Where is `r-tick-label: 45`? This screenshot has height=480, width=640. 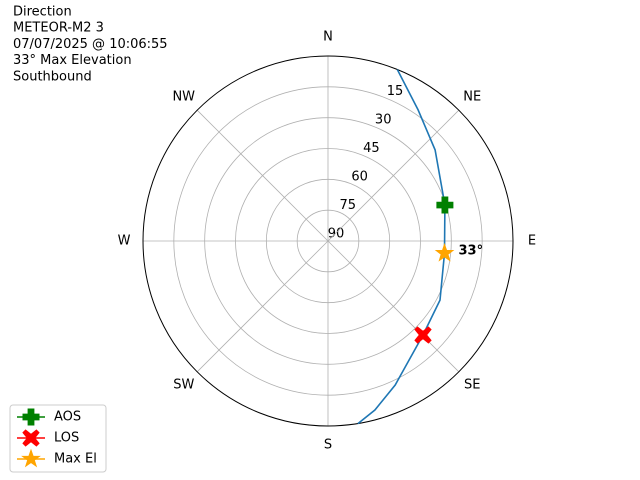
r-tick-label: 45 is located at coordinates (371, 148).